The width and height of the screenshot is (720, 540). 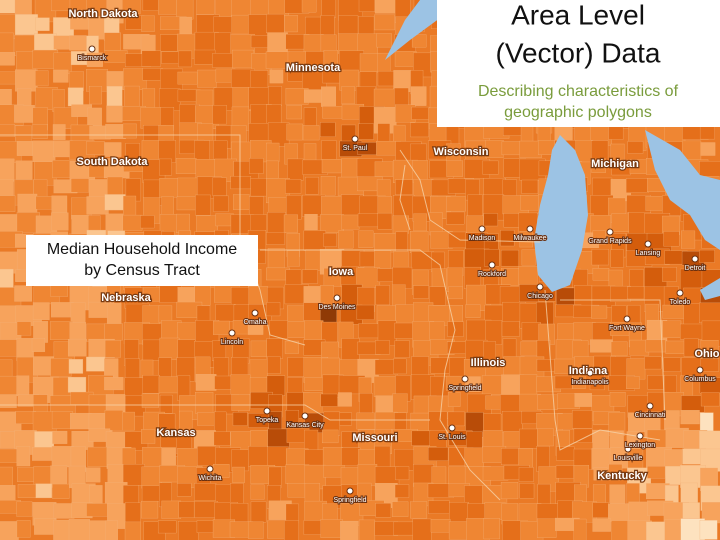 I want to click on city-label: Rockford, so click(x=492, y=274).